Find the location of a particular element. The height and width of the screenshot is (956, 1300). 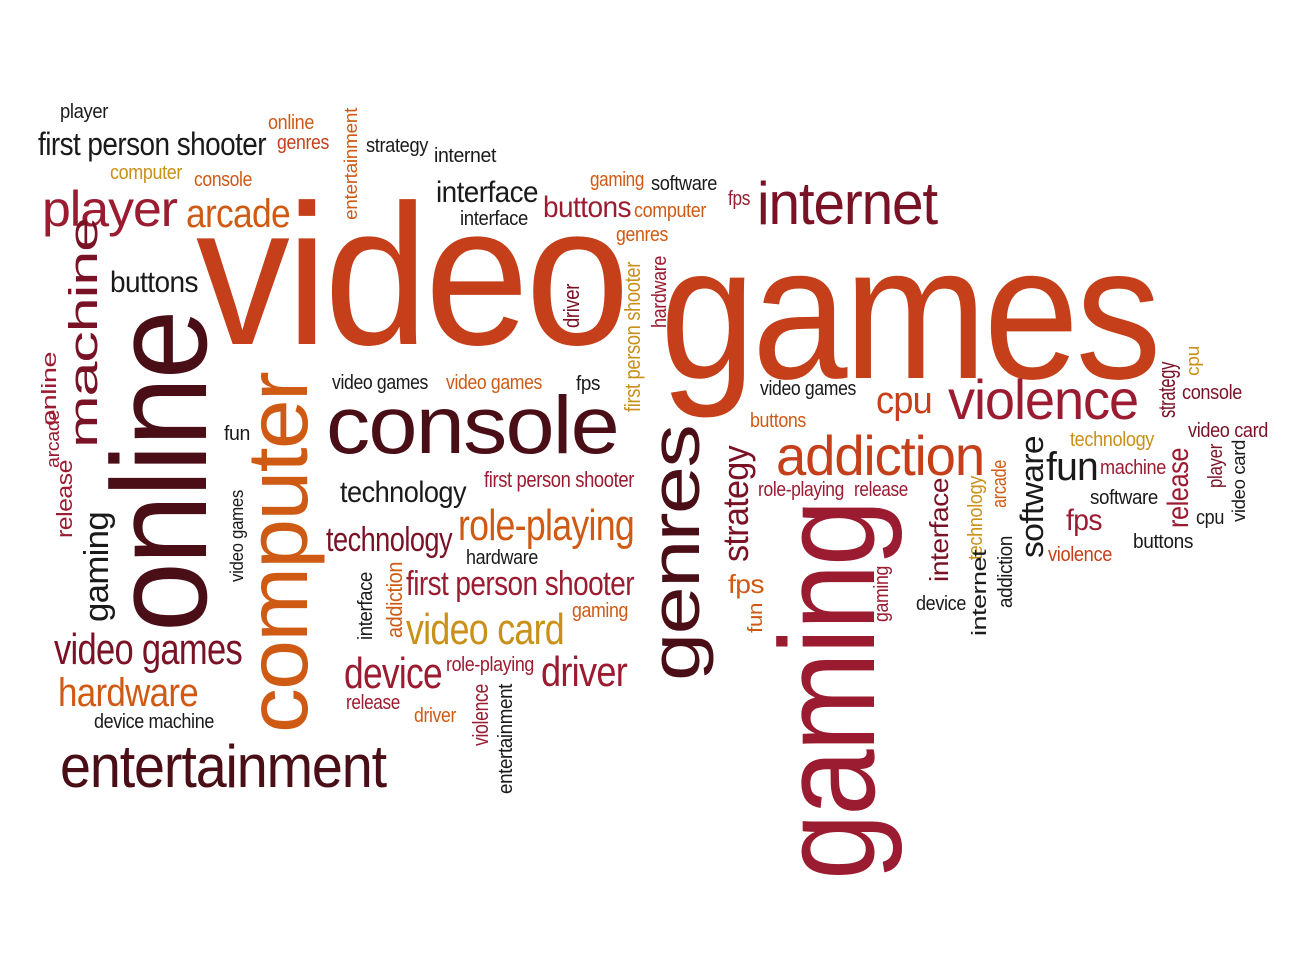

word-device-machine: device machine is located at coordinates (154, 722).